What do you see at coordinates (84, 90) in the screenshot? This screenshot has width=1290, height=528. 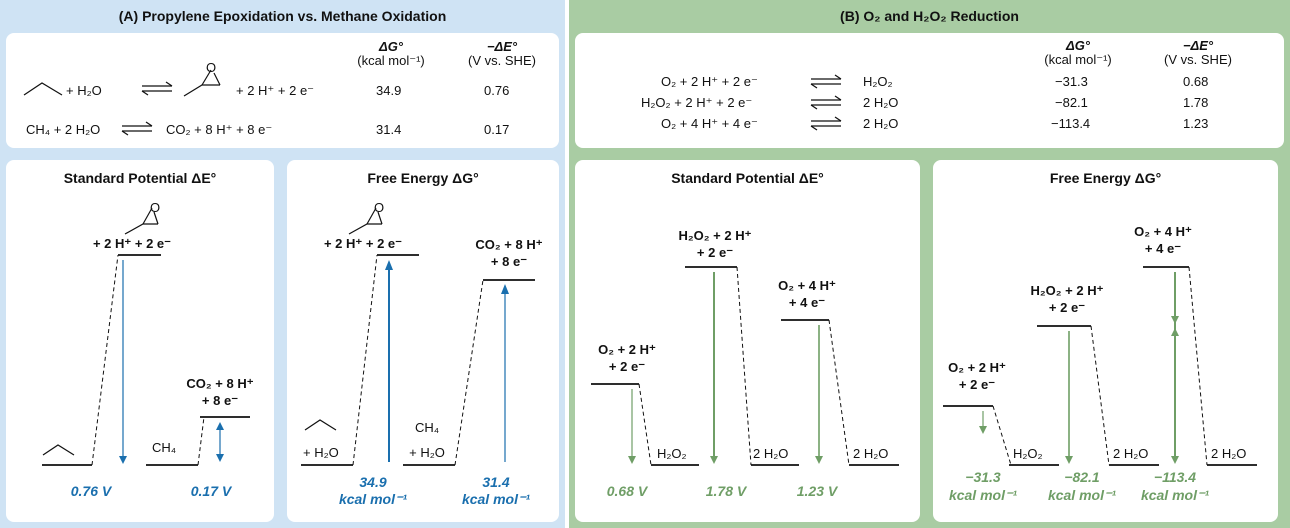 I see `row1-left: + H₂O` at bounding box center [84, 90].